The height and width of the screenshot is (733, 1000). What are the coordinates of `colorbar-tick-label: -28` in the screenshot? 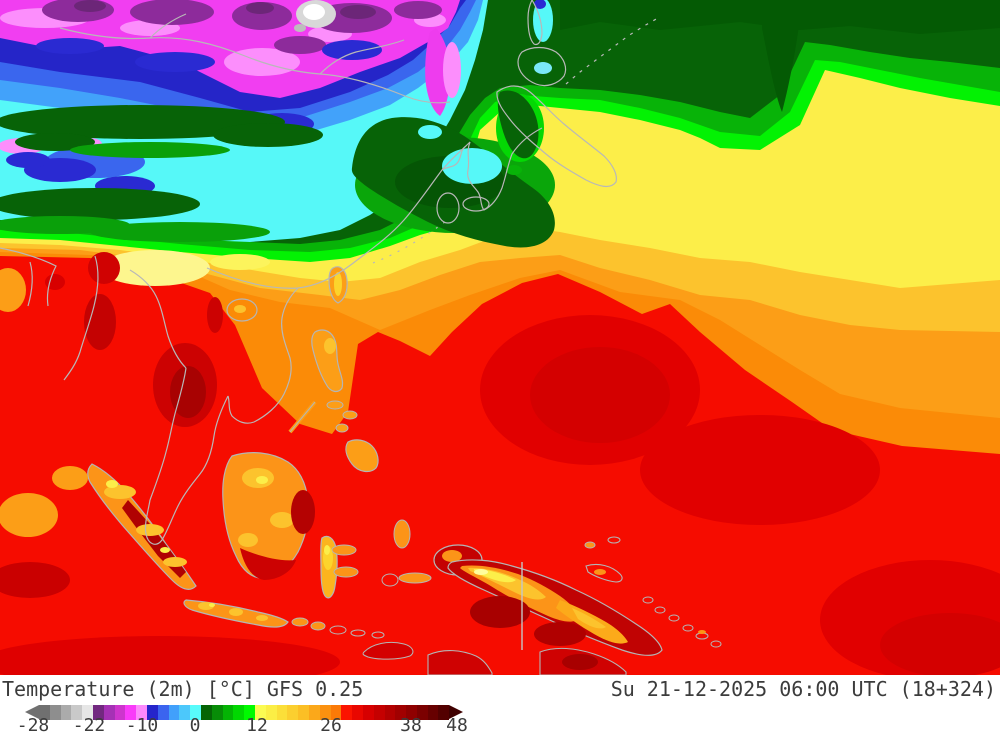 It's located at (33, 724).